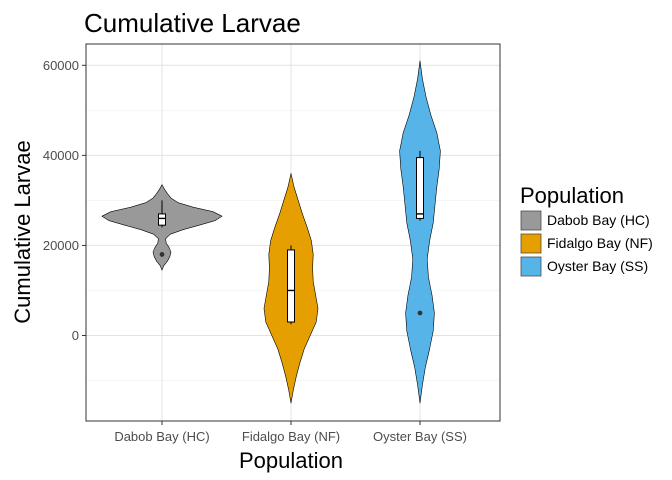 The height and width of the screenshot is (480, 672). What do you see at coordinates (61, 65) in the screenshot?
I see `y-tick-label: 60000` at bounding box center [61, 65].